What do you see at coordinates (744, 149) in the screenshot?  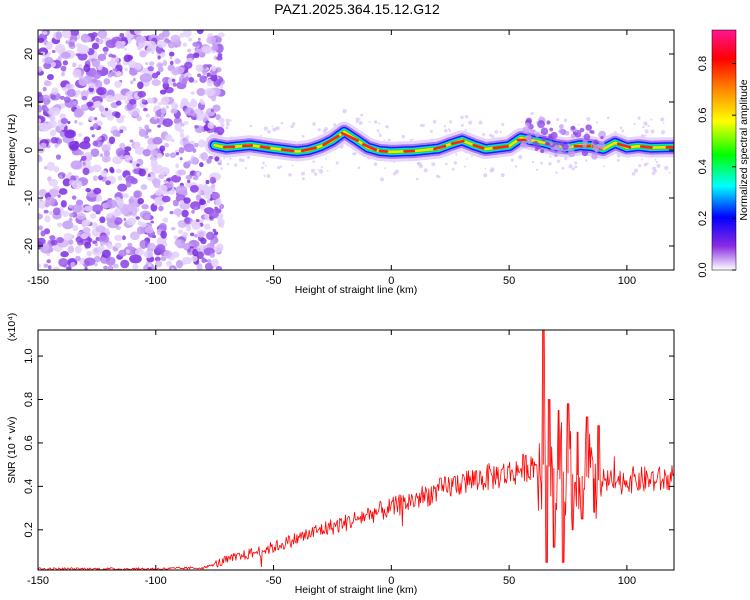 I see `colorbar-label: Normalized spectral amplitude` at bounding box center [744, 149].